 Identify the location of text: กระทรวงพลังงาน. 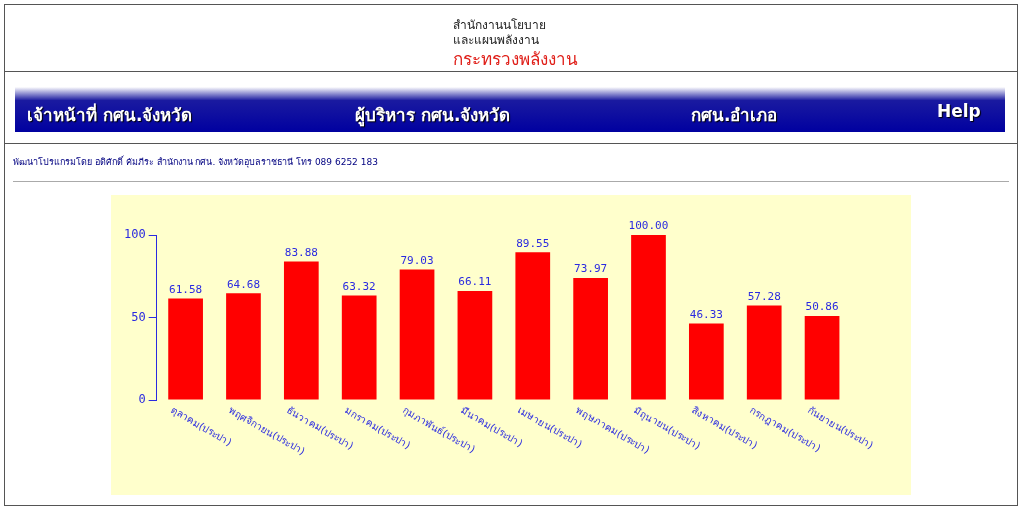
(515, 59).